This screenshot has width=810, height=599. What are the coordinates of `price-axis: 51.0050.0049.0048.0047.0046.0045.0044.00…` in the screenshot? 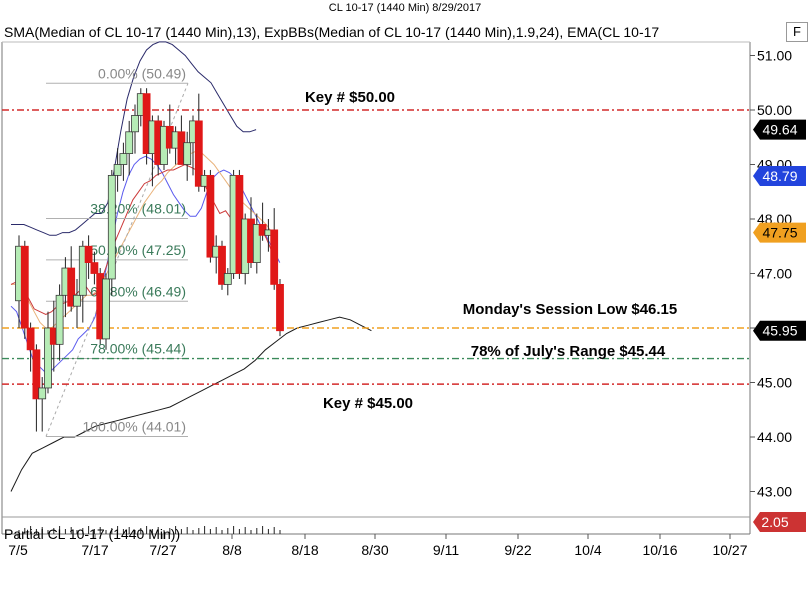 It's located at (771, 274).